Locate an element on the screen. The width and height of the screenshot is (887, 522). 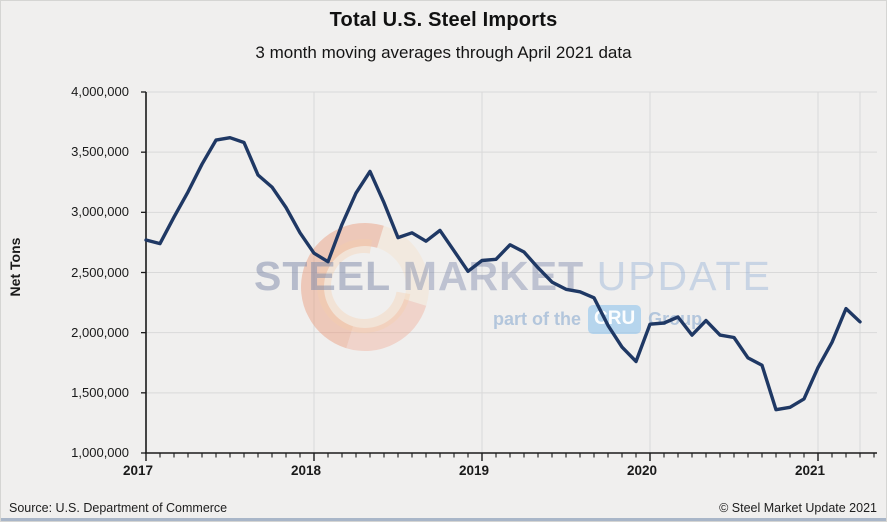
tagline-suffix: Group is located at coordinates (675, 319).